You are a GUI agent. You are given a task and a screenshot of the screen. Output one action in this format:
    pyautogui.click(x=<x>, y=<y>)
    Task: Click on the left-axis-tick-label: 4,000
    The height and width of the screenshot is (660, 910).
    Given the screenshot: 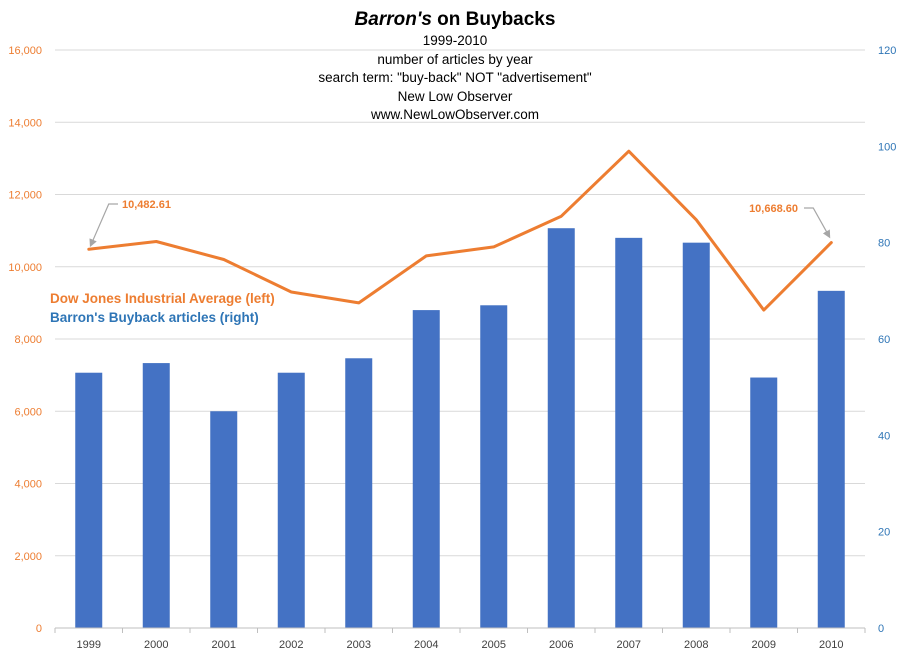 What is the action you would take?
    pyautogui.click(x=28, y=485)
    